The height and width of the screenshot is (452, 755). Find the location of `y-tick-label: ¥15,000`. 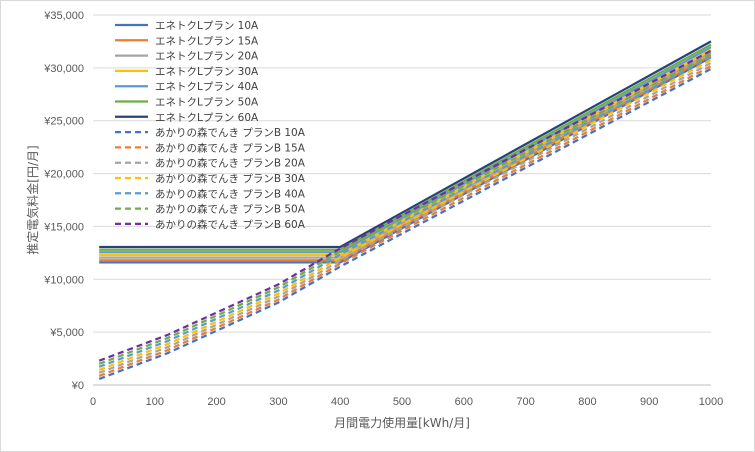

y-tick-label: ¥15,000 is located at coordinates (63, 227).